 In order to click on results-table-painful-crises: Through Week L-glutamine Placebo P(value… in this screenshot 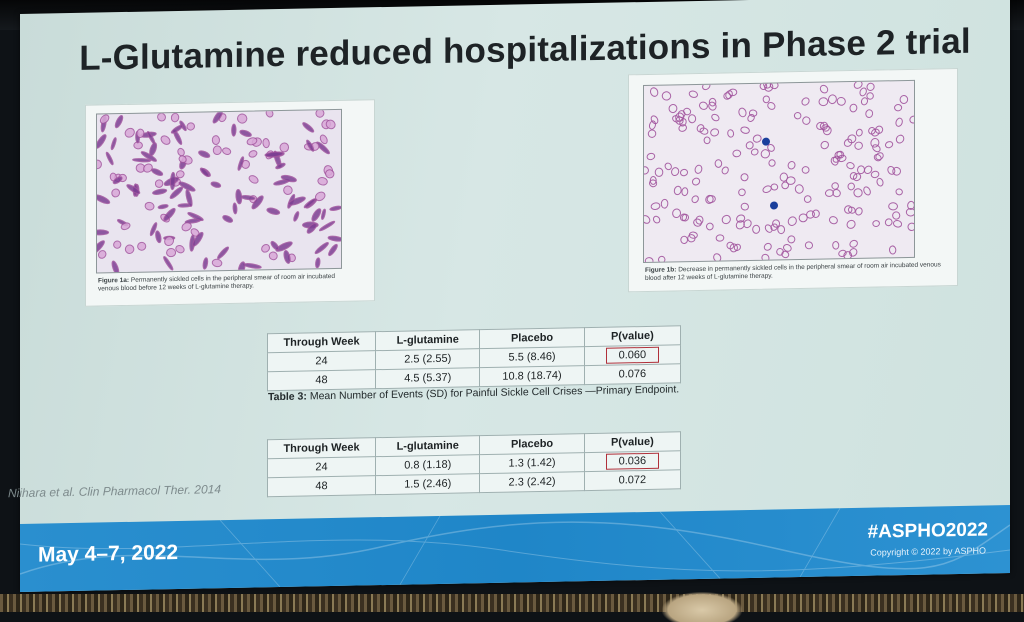, I will do `click(474, 358)`.